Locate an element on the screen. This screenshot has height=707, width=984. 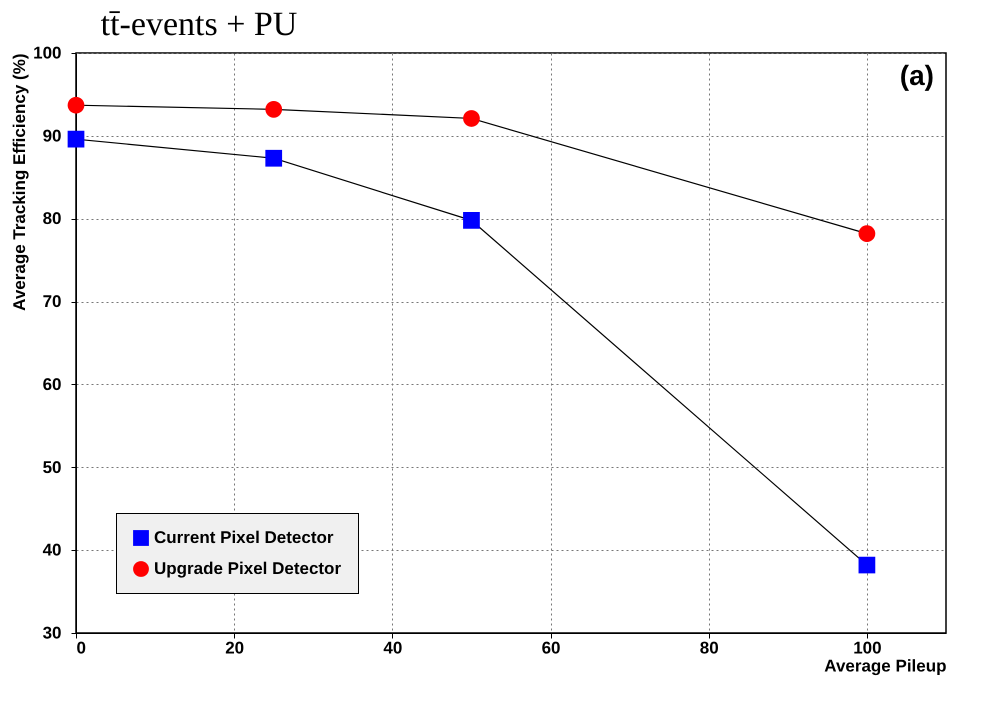
x-tick-label: 60 is located at coordinates (551, 648).